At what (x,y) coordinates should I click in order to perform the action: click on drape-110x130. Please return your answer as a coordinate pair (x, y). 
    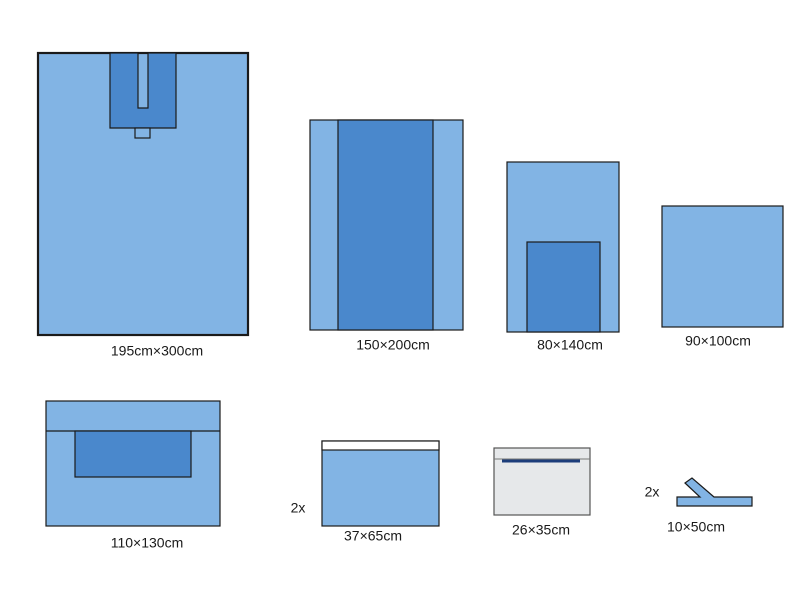
    Looking at the image, I should click on (133, 463).